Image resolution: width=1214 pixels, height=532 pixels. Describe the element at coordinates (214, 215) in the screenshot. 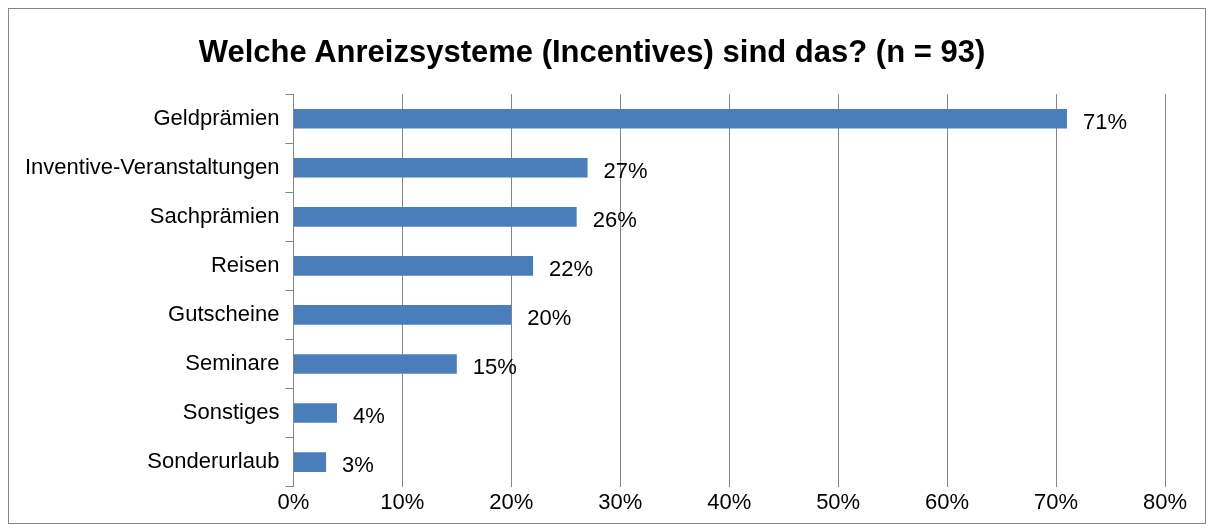

I see `y-tick-label: Sachprämien` at that location.